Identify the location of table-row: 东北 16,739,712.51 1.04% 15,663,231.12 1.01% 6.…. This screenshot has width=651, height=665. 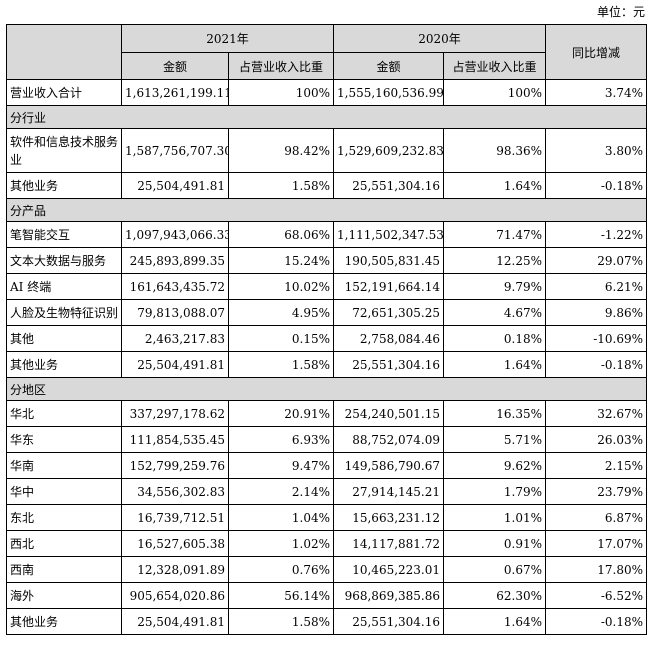
(327, 517).